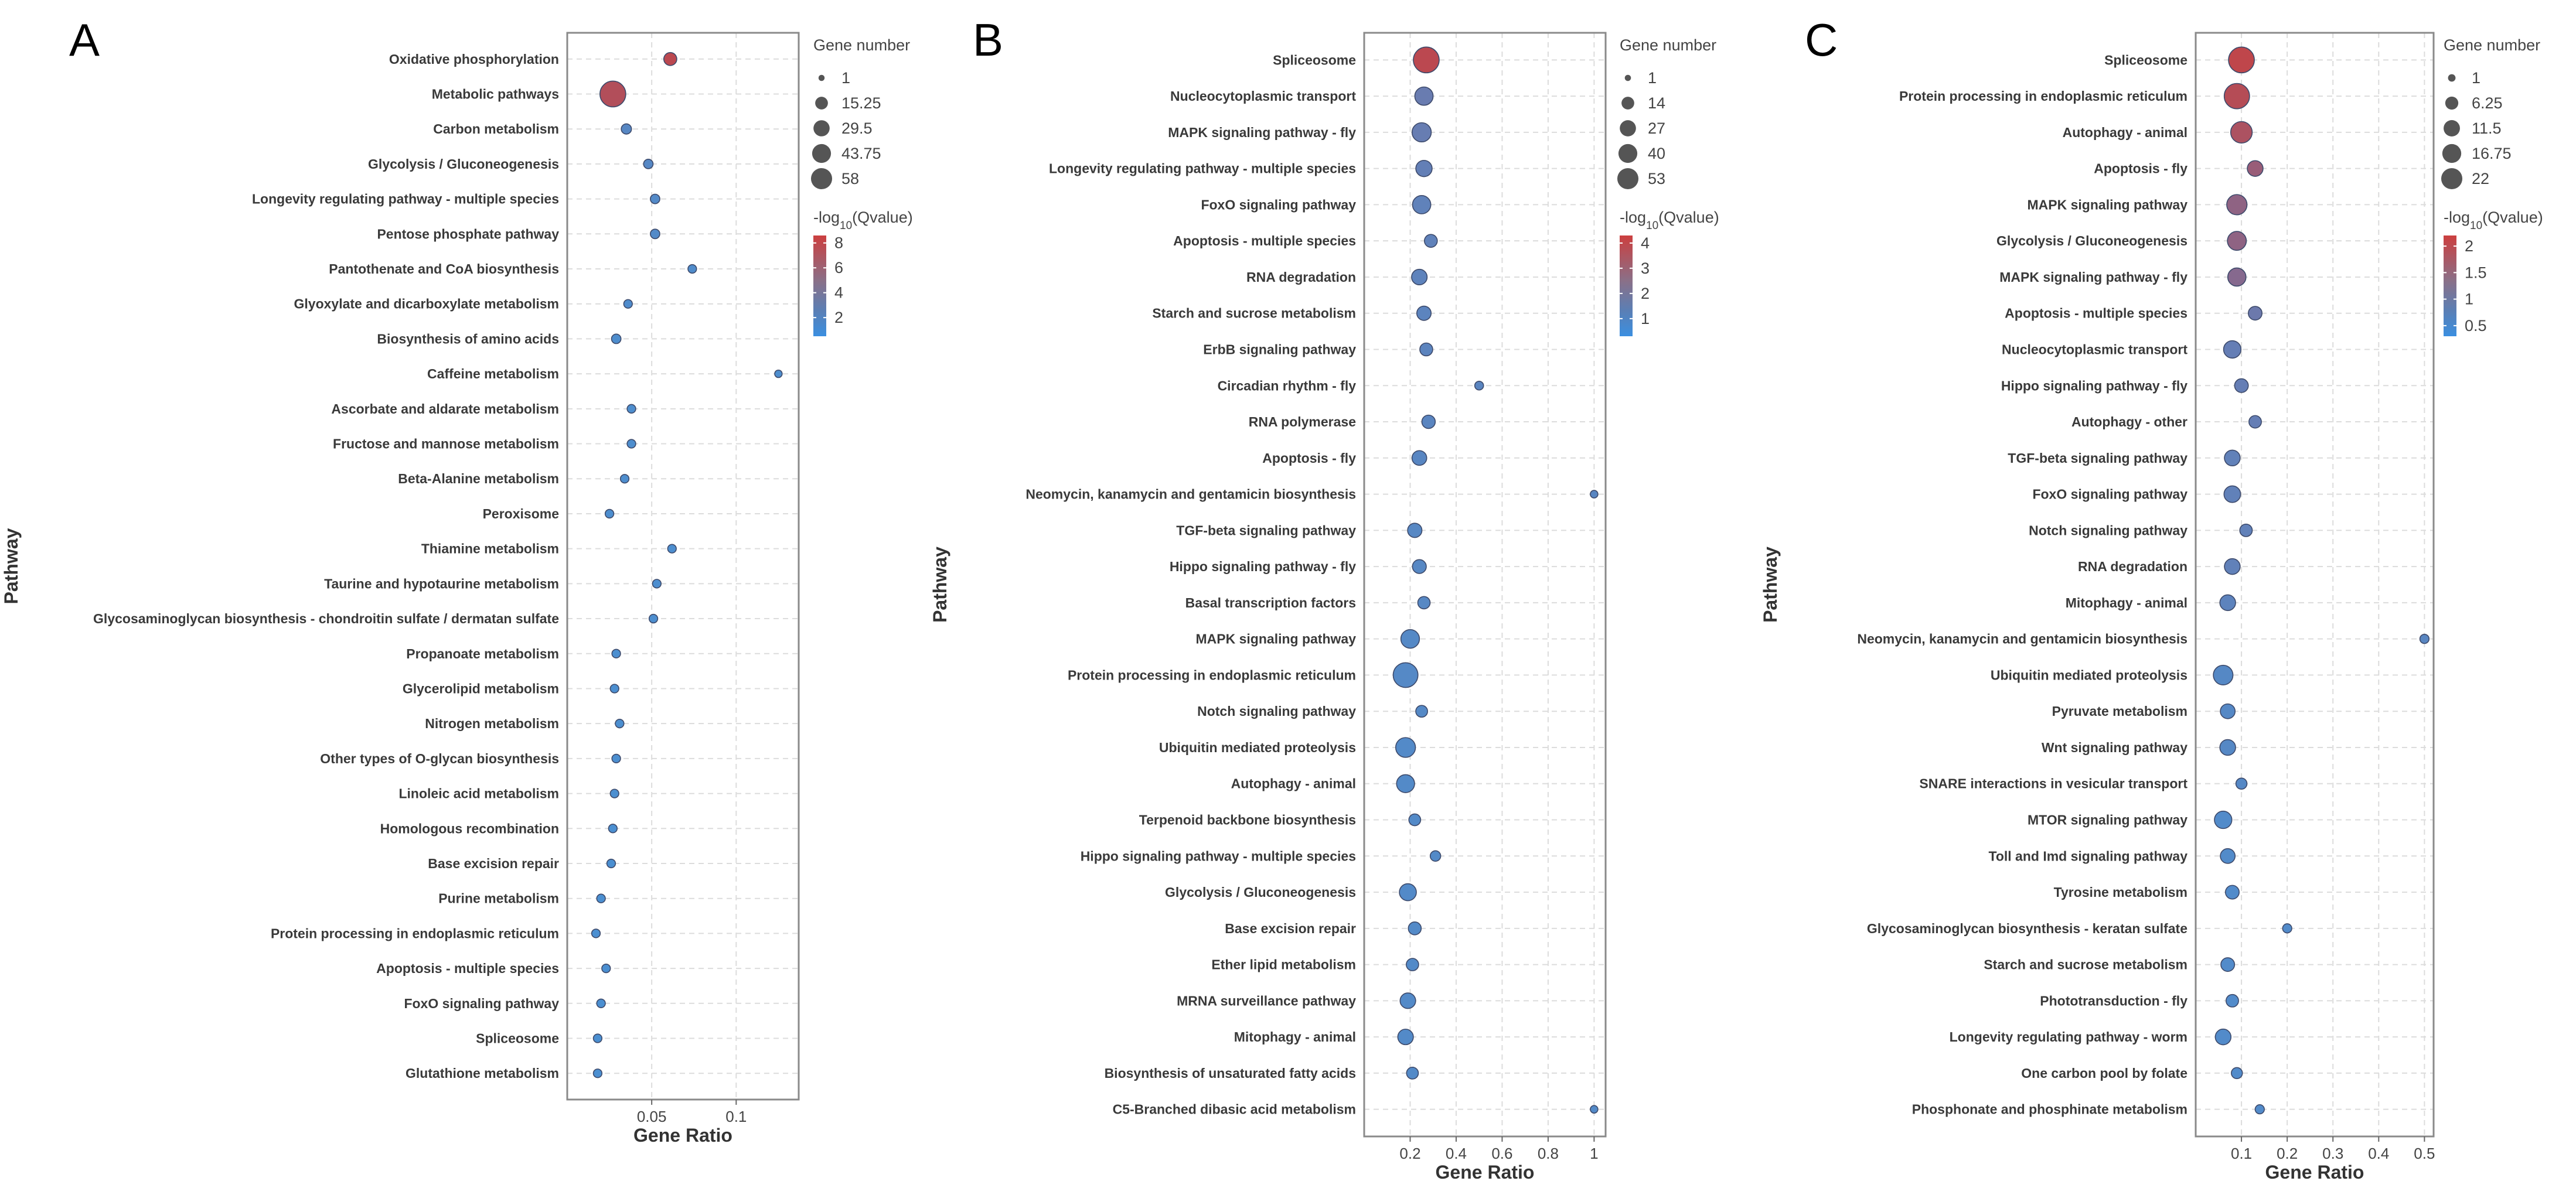 This screenshot has width=2576, height=1188. What do you see at coordinates (1770, 585) in the screenshot?
I see `y-axis-title: Pathway` at bounding box center [1770, 585].